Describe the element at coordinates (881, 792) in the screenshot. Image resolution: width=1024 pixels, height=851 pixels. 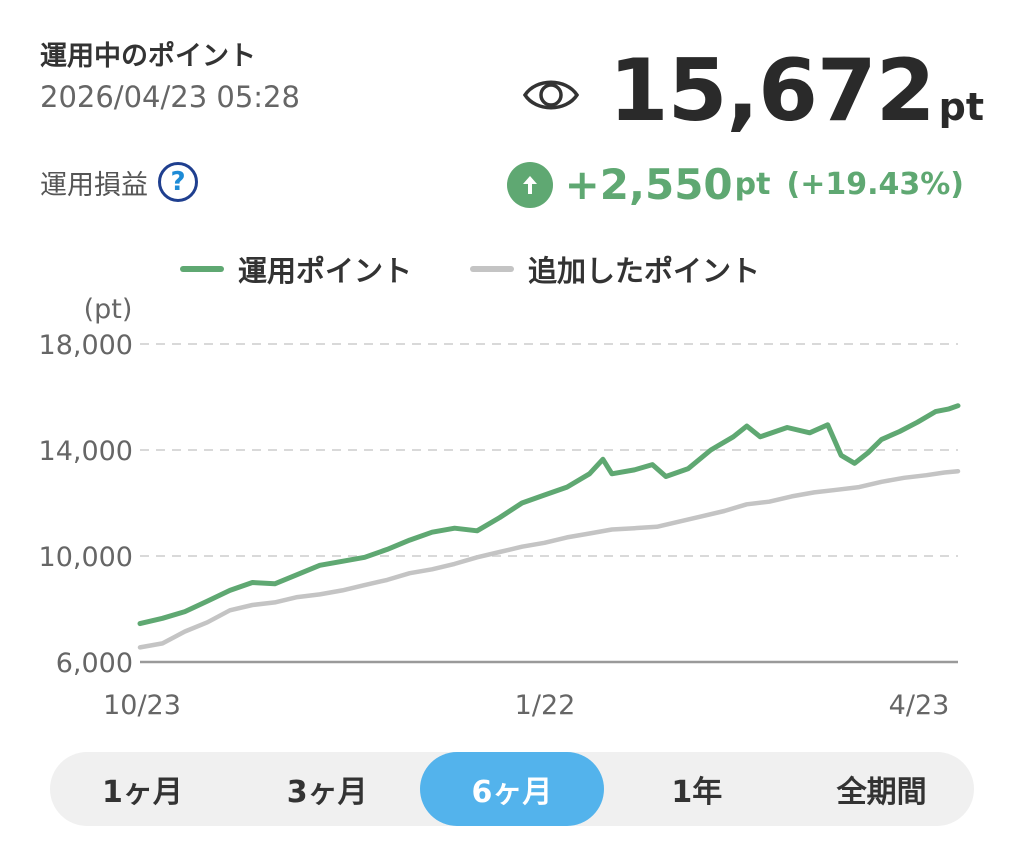
I see `tab-all-period: 全期間` at that location.